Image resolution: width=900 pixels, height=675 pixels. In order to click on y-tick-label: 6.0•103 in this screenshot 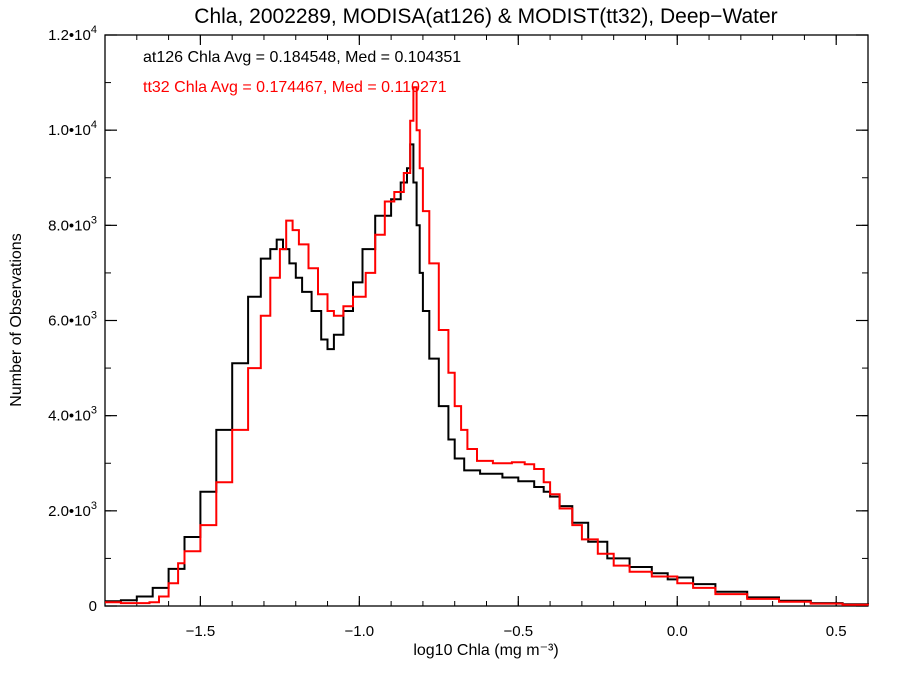, I will do `click(72, 320)`.